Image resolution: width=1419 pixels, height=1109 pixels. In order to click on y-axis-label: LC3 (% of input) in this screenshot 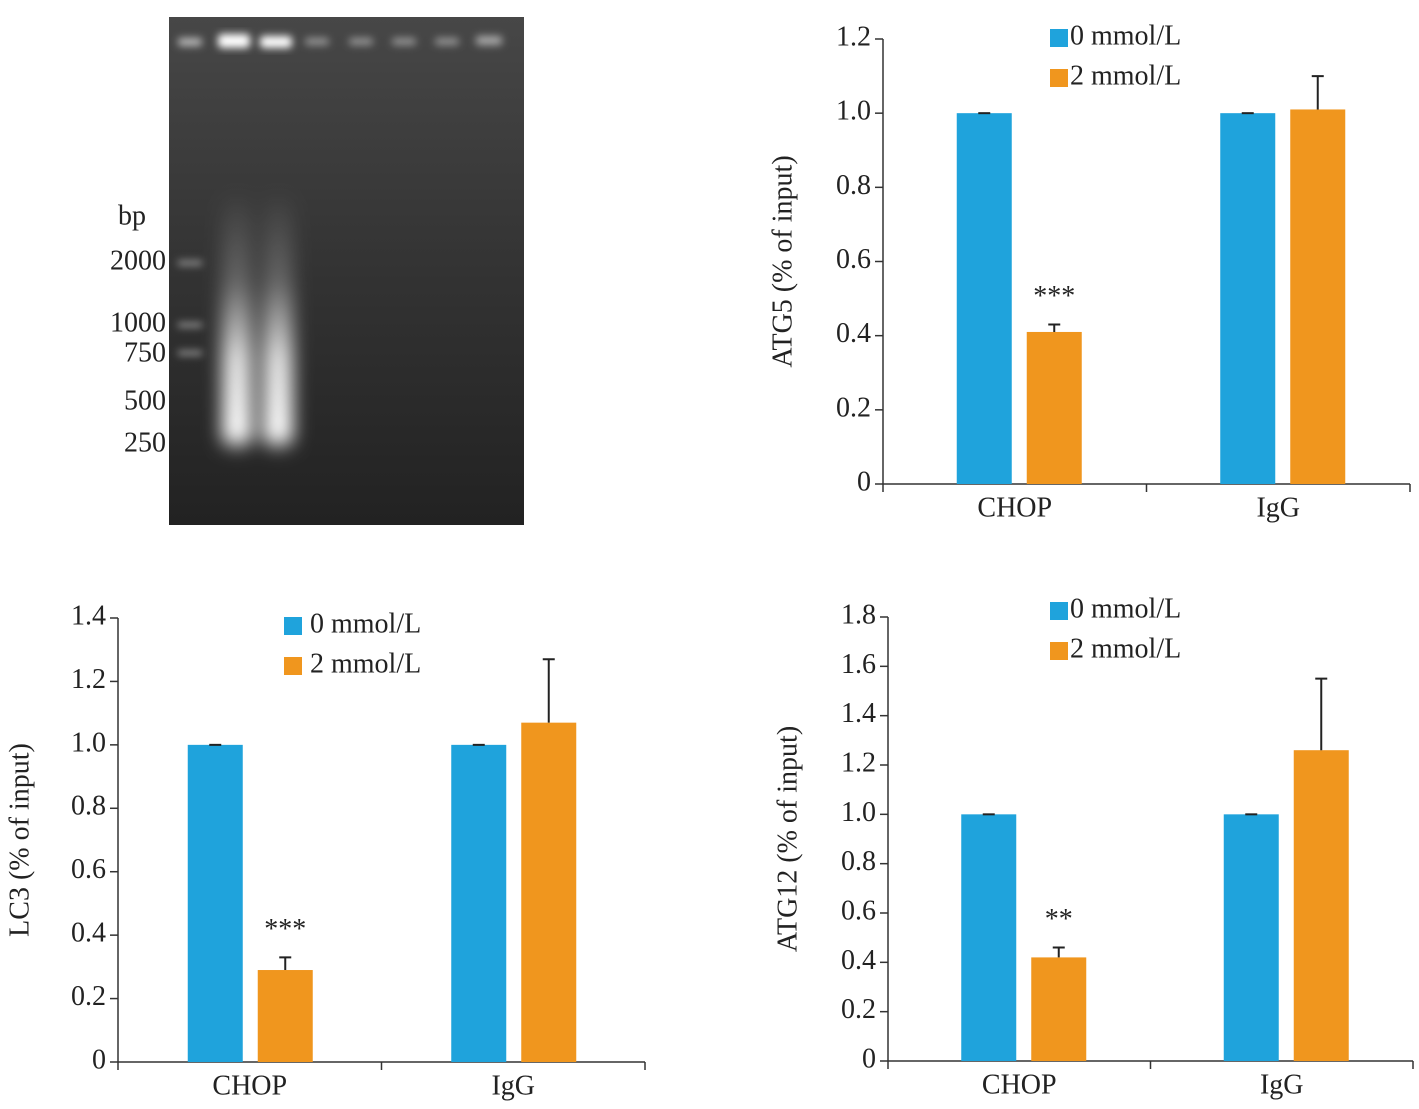, I will do `click(19, 840)`.